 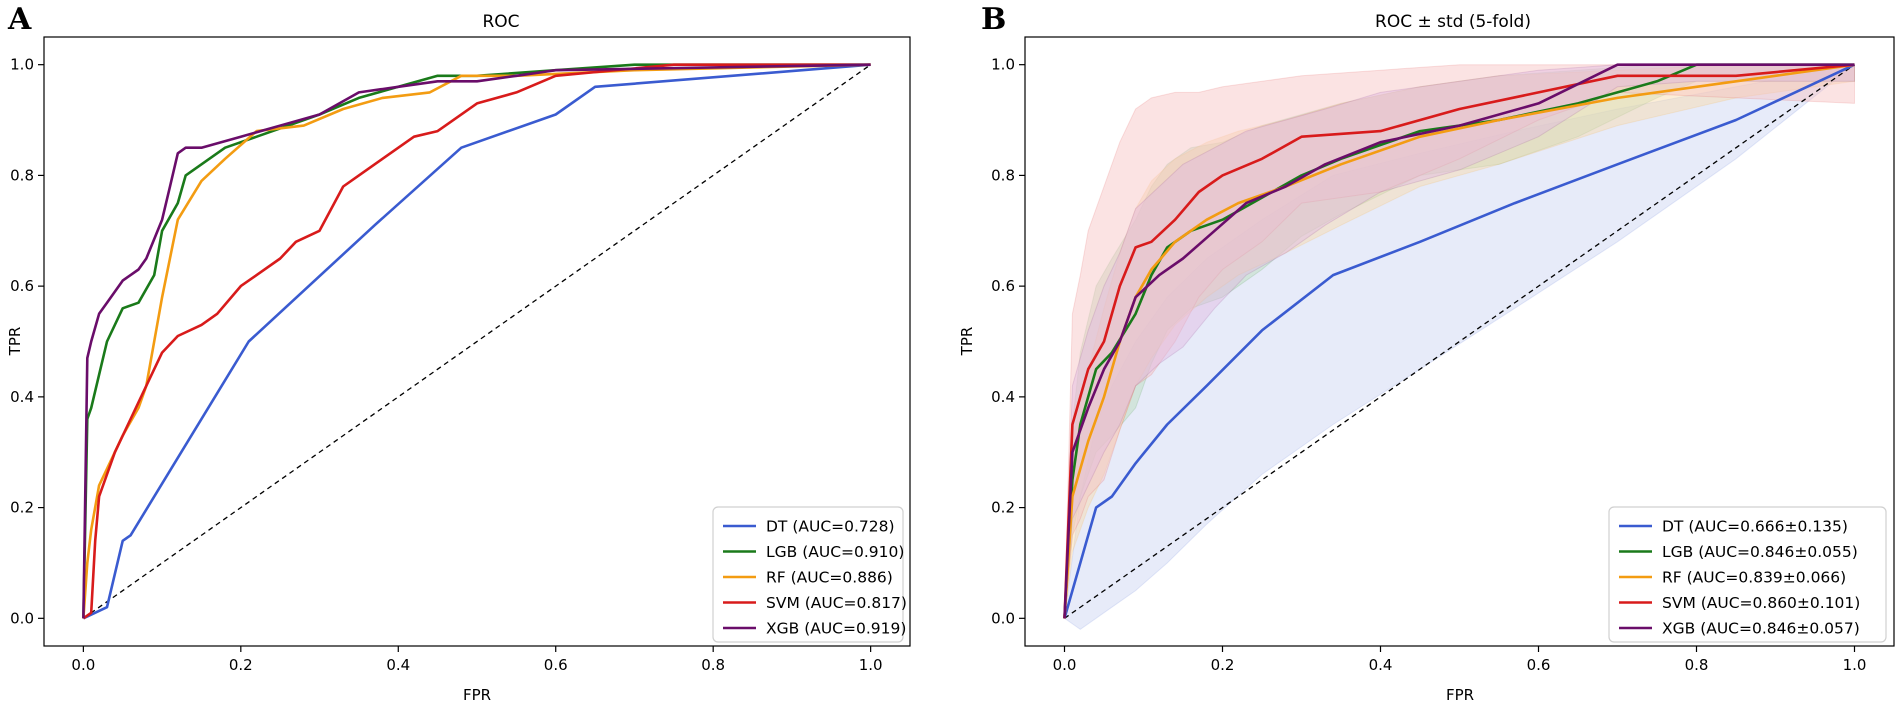 I want to click on x-axis-label-a: FPR, so click(x=477, y=695).